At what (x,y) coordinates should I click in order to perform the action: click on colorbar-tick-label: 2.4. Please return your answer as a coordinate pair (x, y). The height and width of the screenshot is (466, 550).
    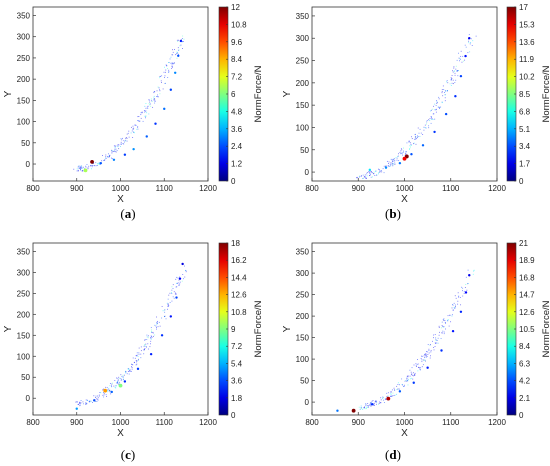
    Looking at the image, I should click on (237, 146).